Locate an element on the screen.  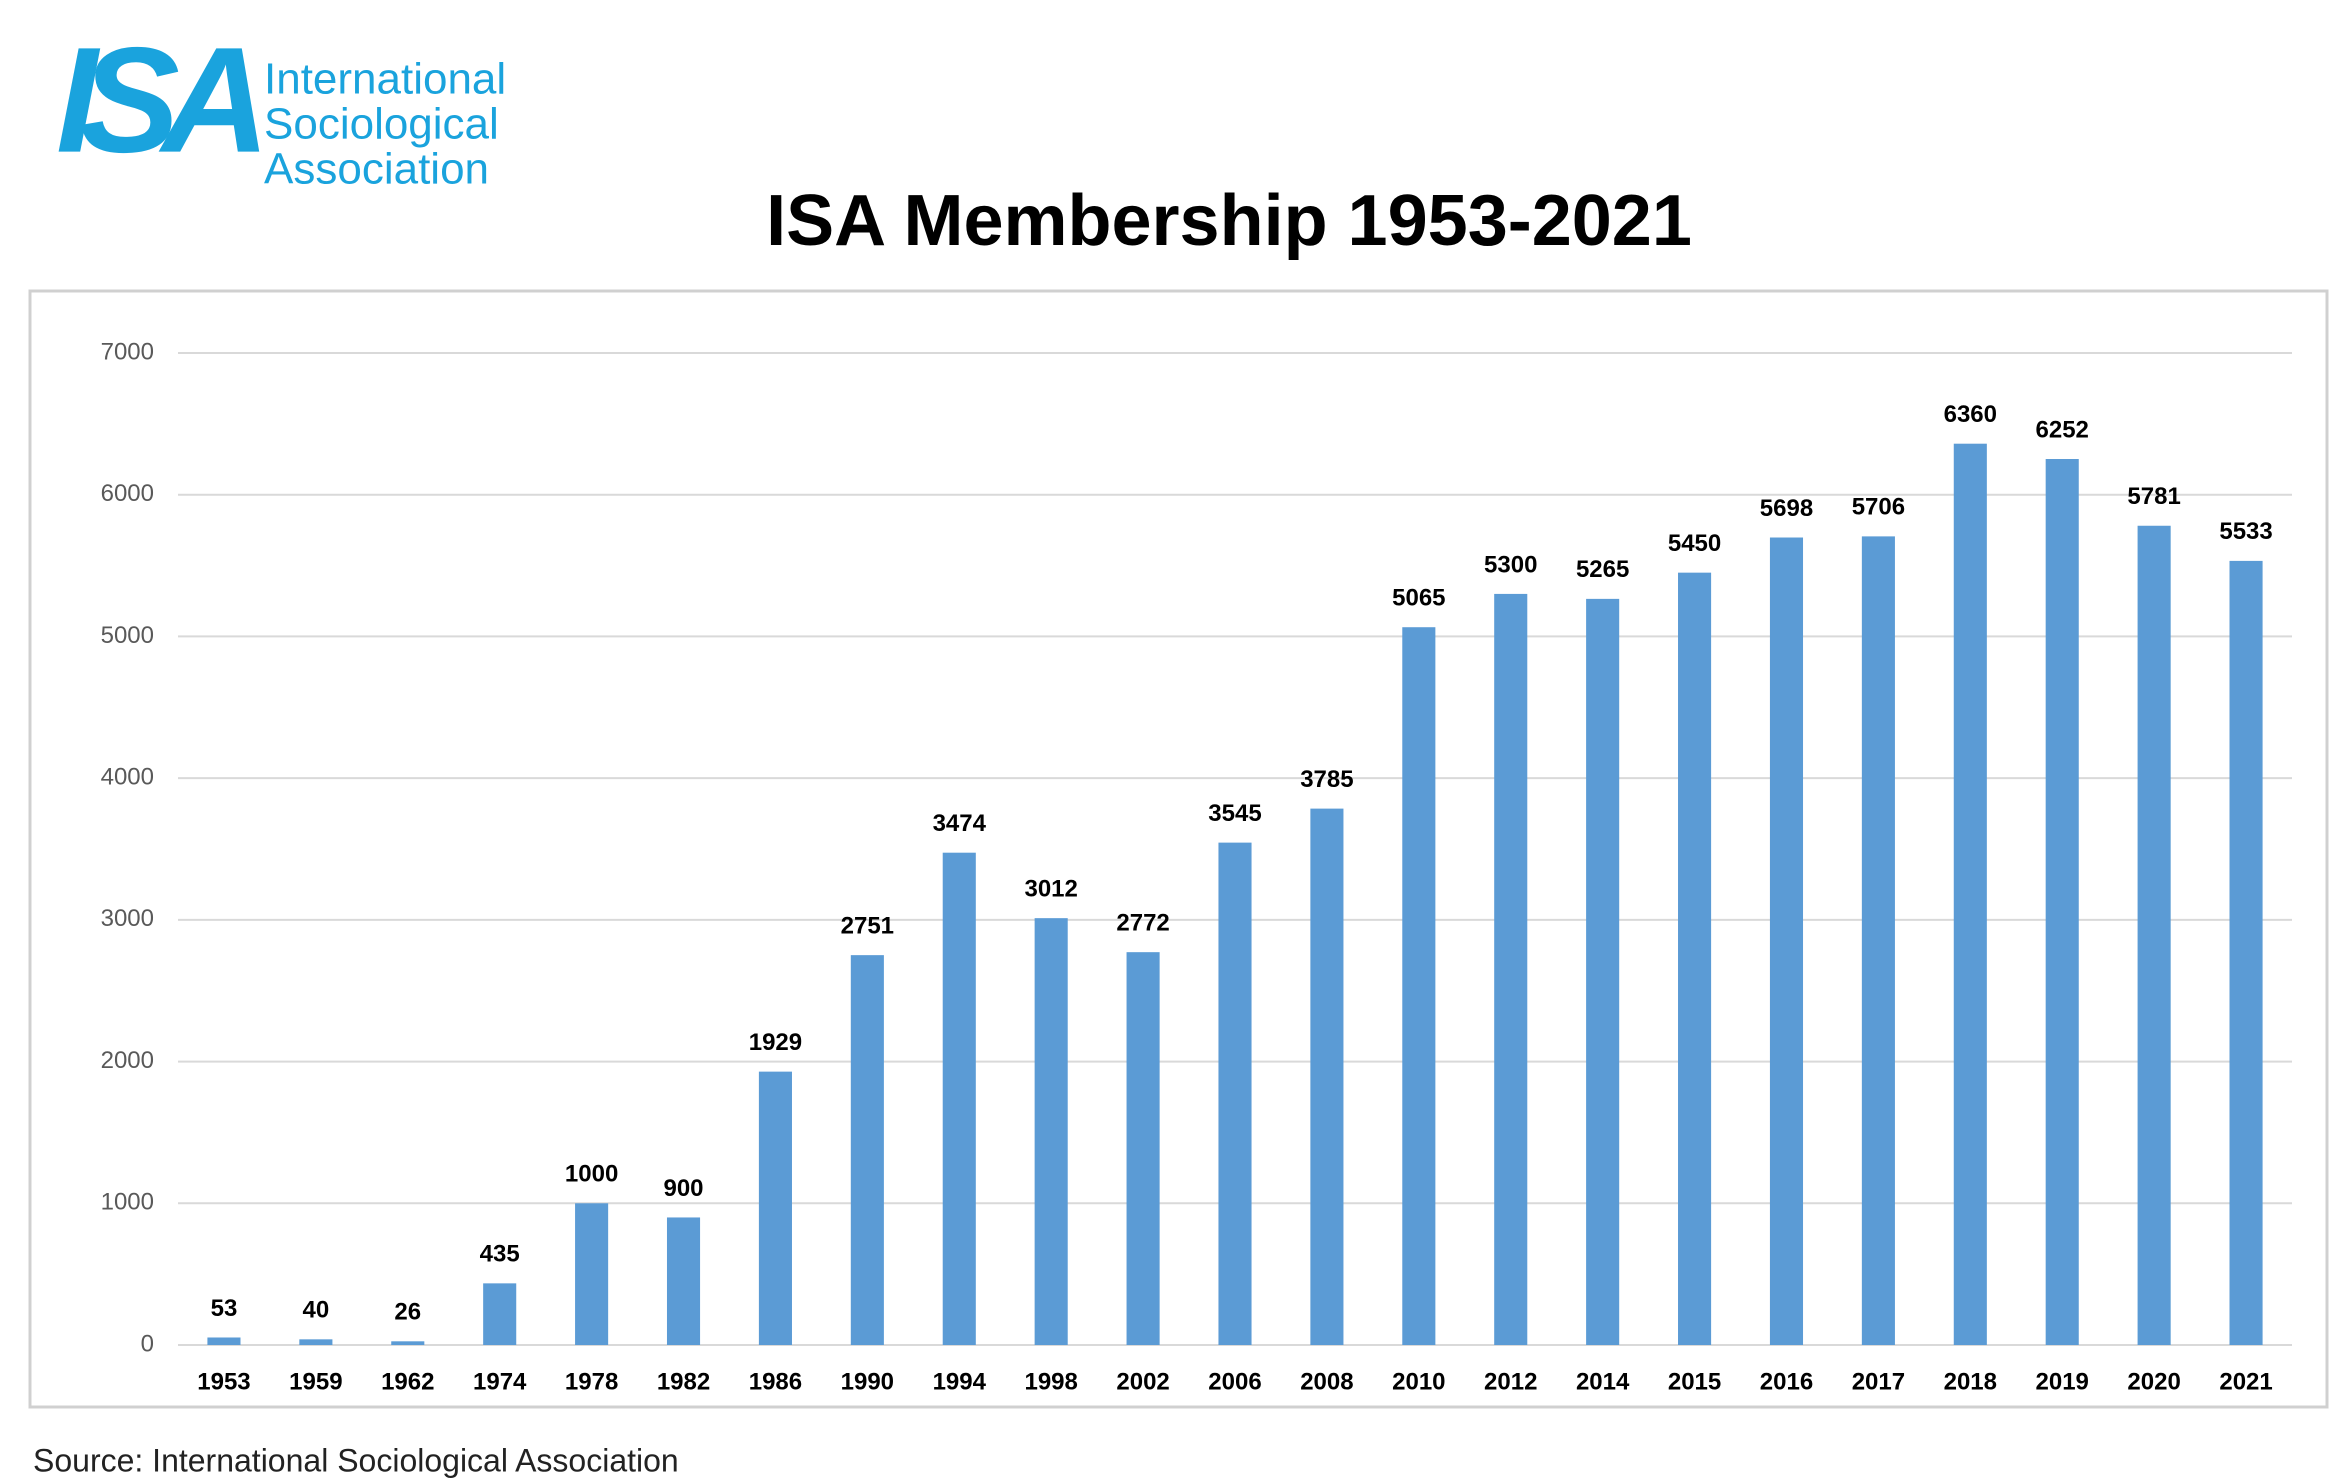
x-tick-label: 1974 is located at coordinates (500, 1381).